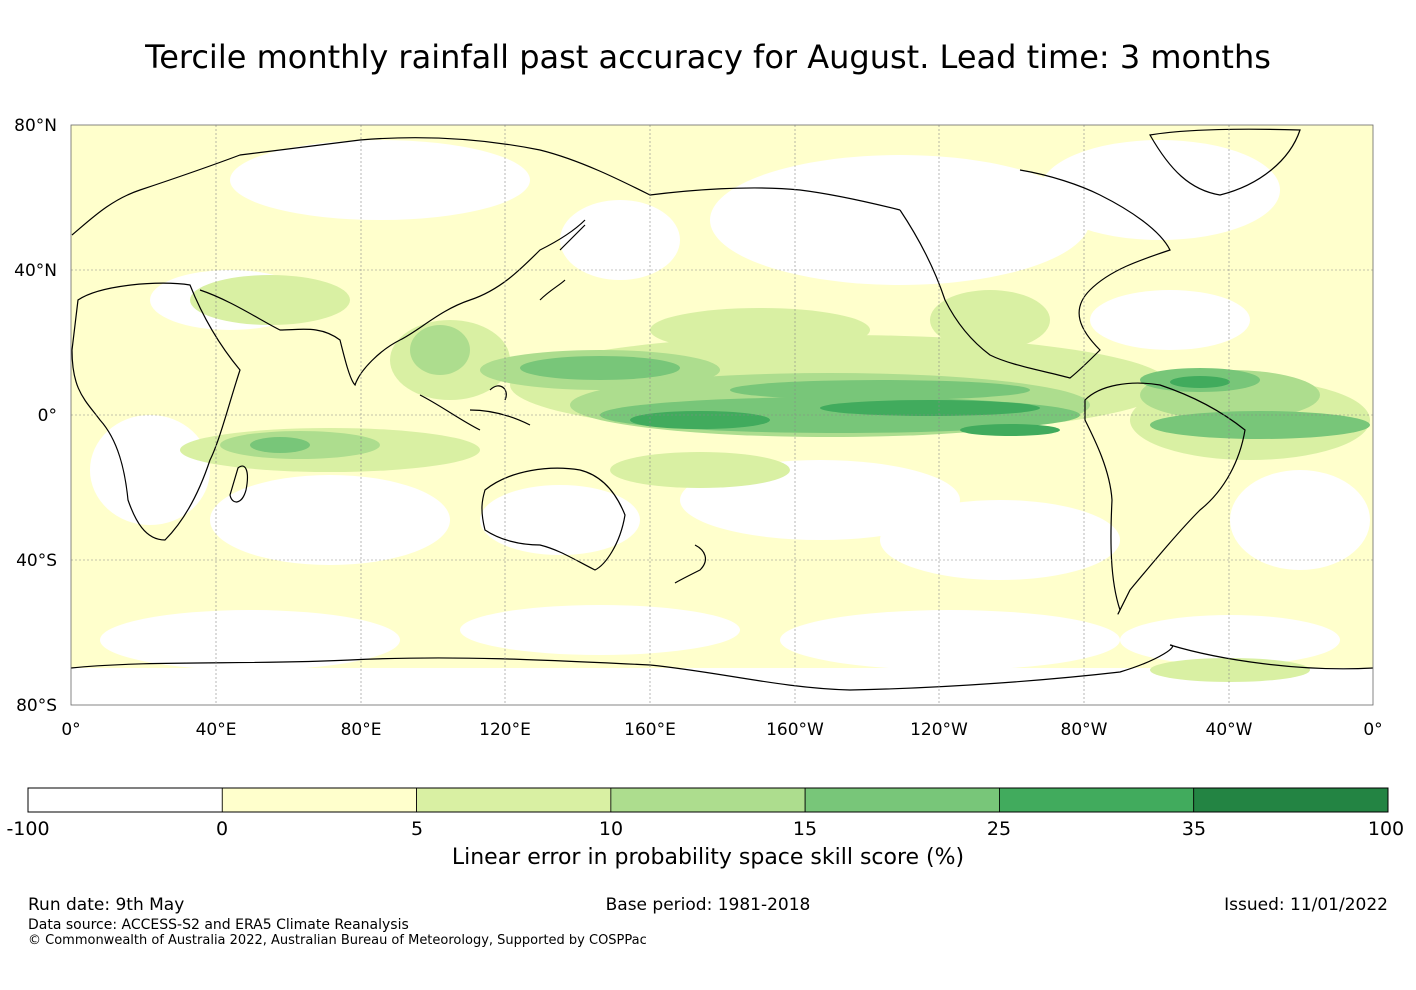 The image size is (1416, 990). Describe the element at coordinates (650, 730) in the screenshot. I see `lon-label: 160°E` at that location.